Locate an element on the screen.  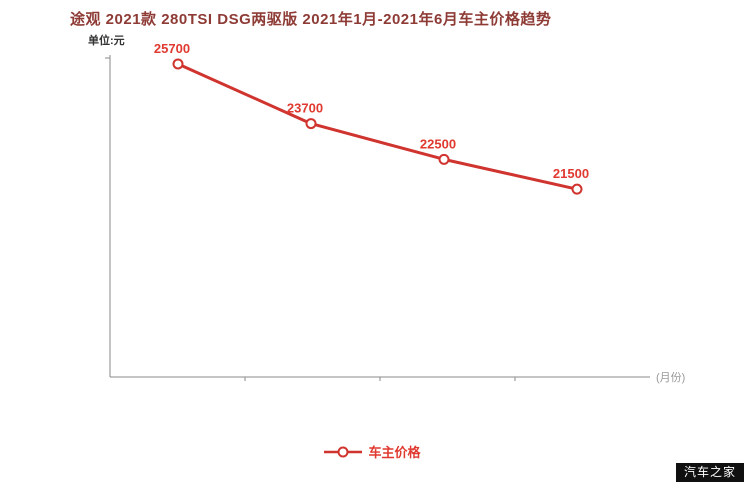
svg-text: (月份) is located at coordinates (670, 377).